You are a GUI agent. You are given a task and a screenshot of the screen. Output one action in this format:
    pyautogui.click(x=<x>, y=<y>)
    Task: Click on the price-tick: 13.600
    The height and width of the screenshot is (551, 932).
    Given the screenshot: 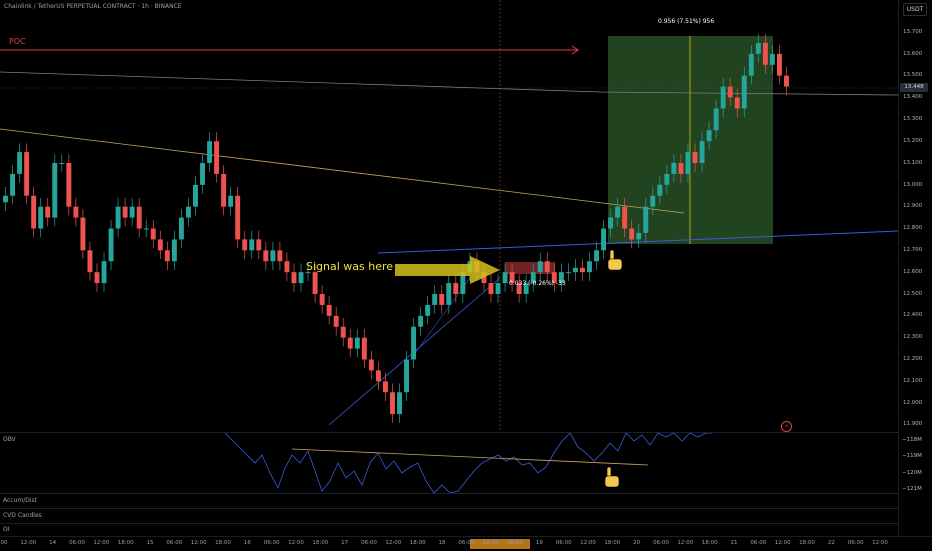 What is the action you would take?
    pyautogui.click(x=913, y=54)
    